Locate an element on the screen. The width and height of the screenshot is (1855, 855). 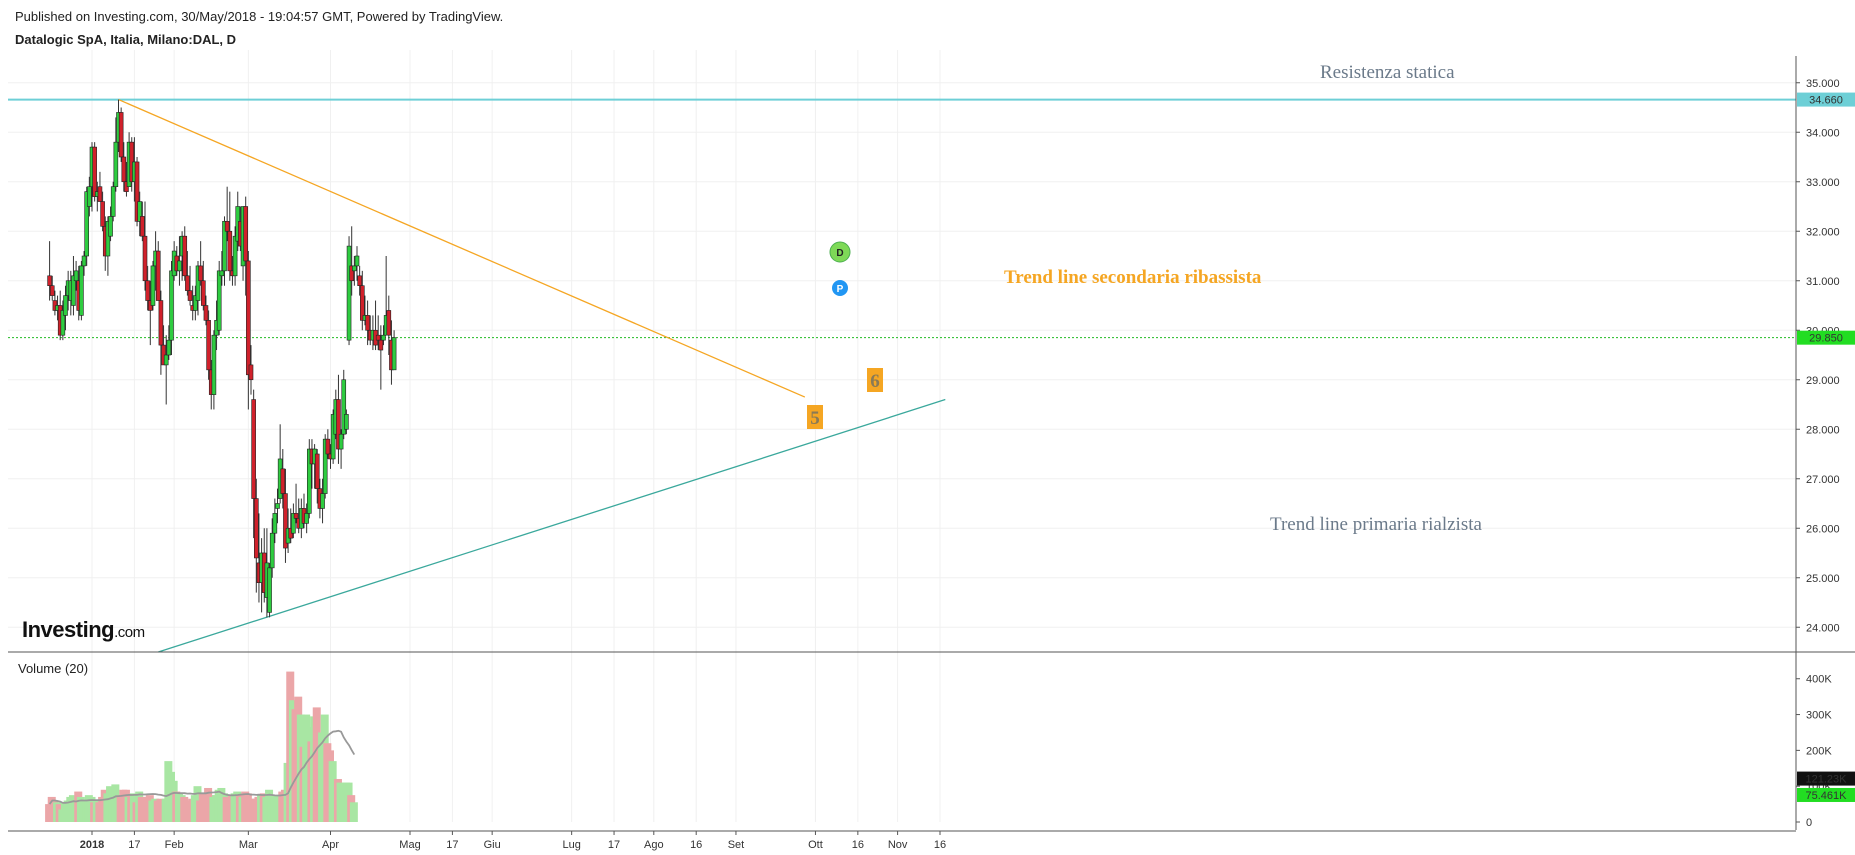
logo-suffix: .com is located at coordinates (129, 632).